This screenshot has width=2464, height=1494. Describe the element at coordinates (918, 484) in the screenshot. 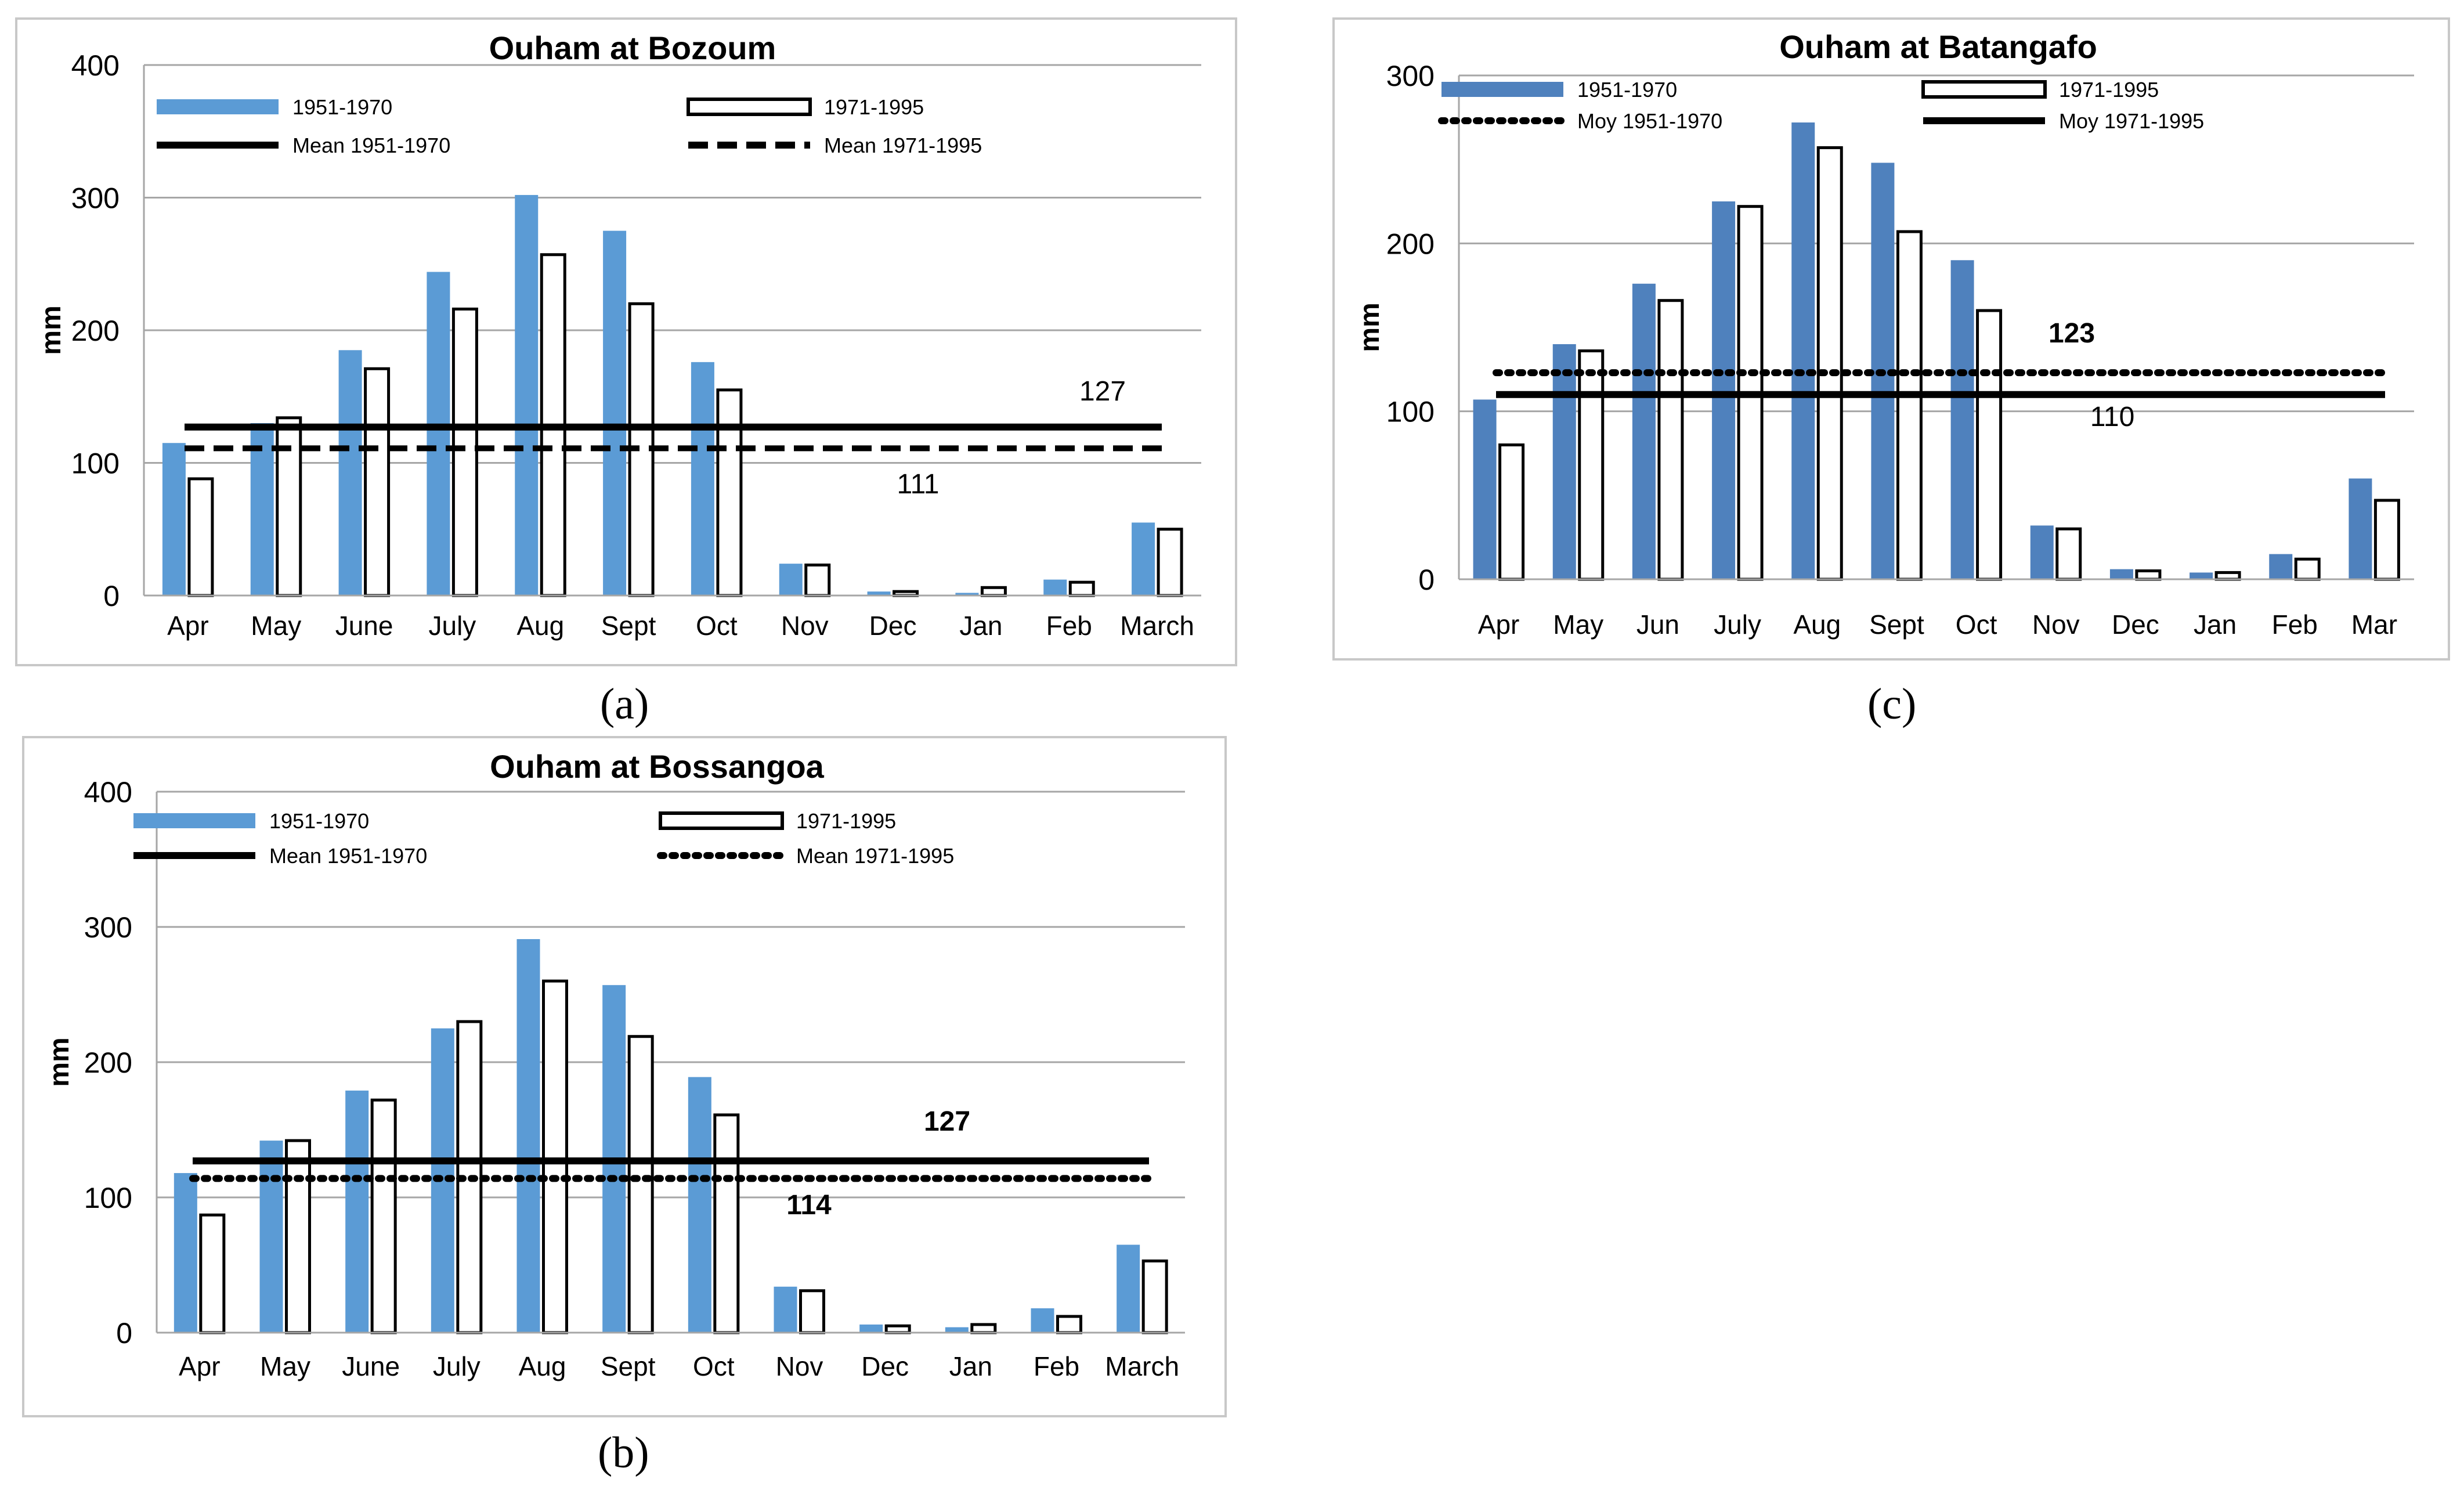

I see `mean-value-label: 111` at that location.